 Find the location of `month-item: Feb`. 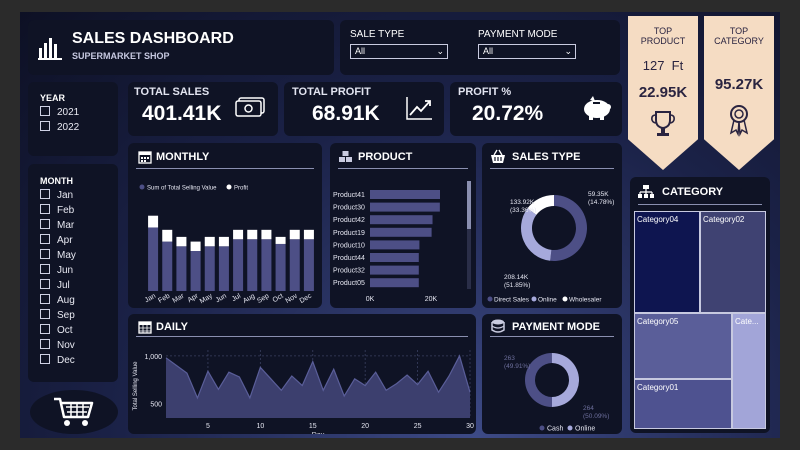

month-item: Feb is located at coordinates (58, 210).